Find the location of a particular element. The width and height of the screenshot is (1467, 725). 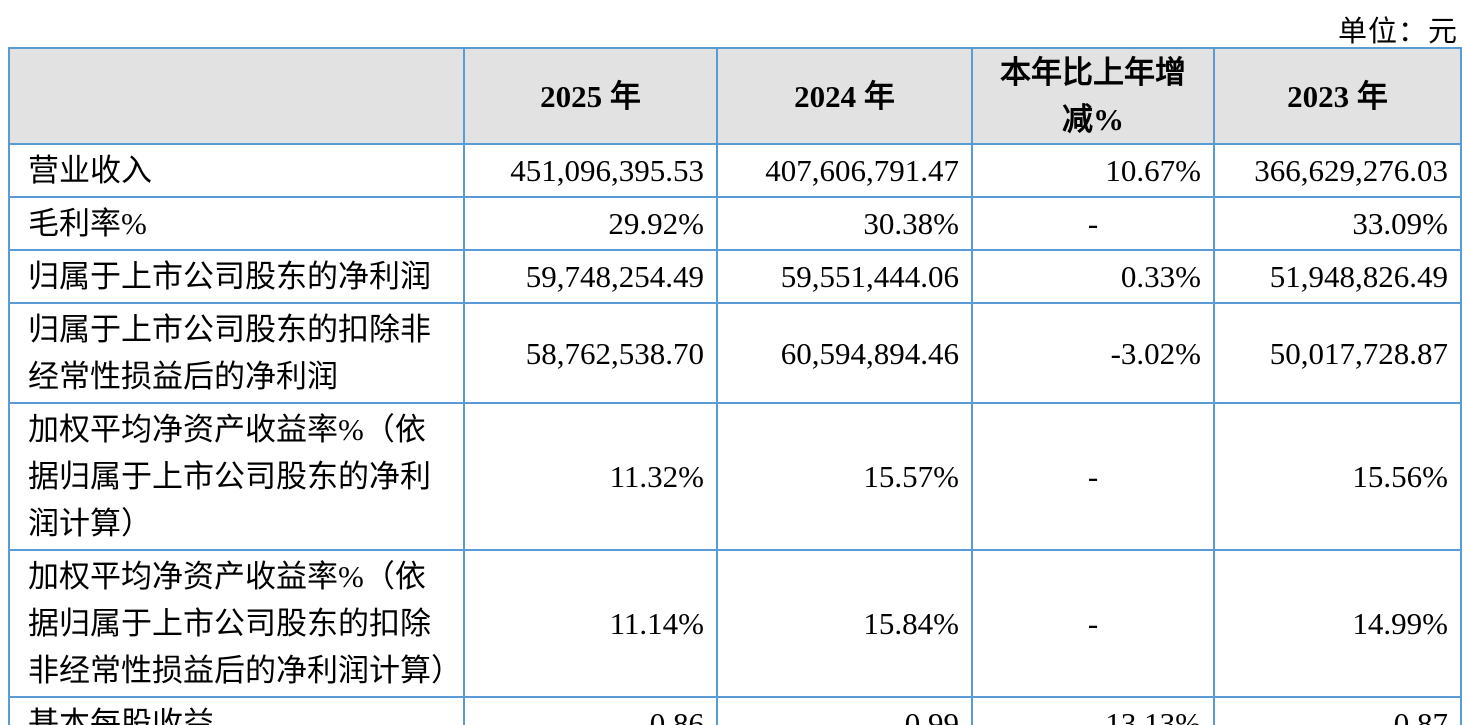

value-yoy: 10.67% is located at coordinates (1093, 170).